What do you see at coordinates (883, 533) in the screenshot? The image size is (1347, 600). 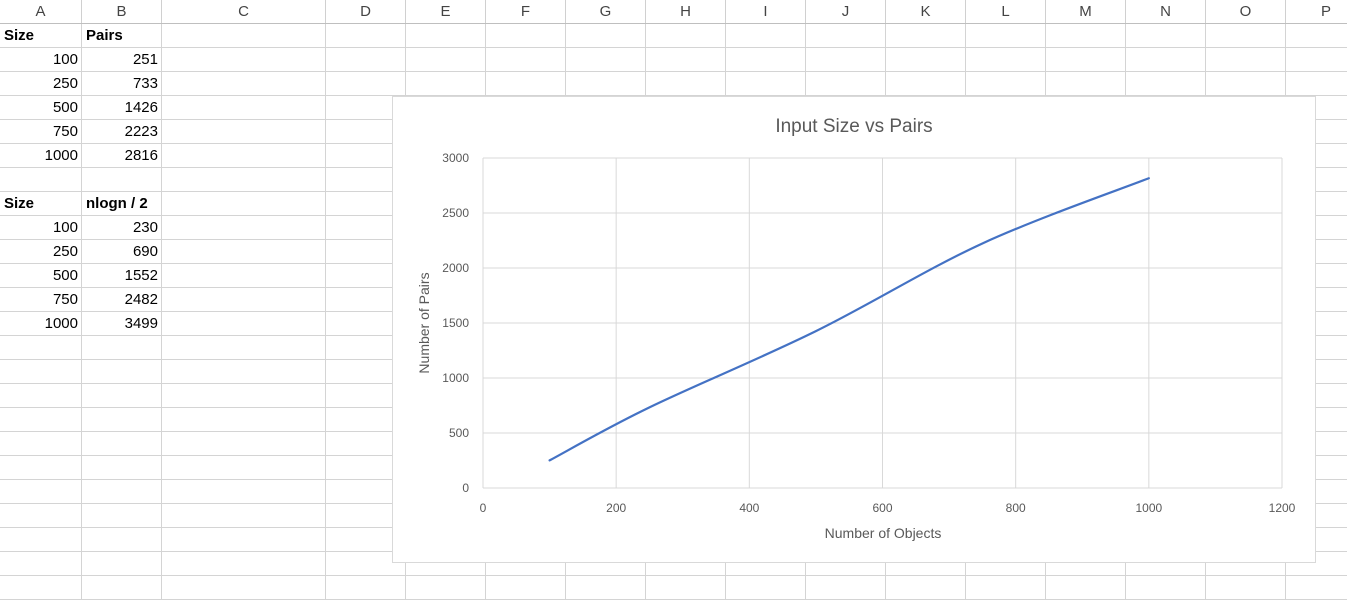 I see `x-axis-label: Number of Objects` at bounding box center [883, 533].